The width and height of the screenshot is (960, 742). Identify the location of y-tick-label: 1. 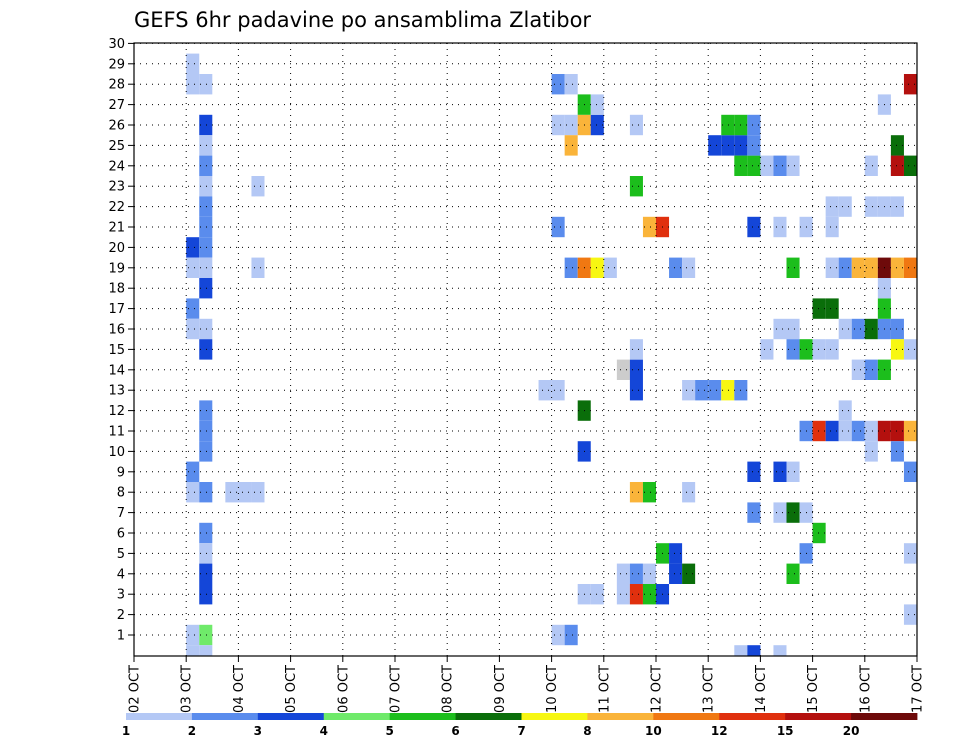
(121, 636).